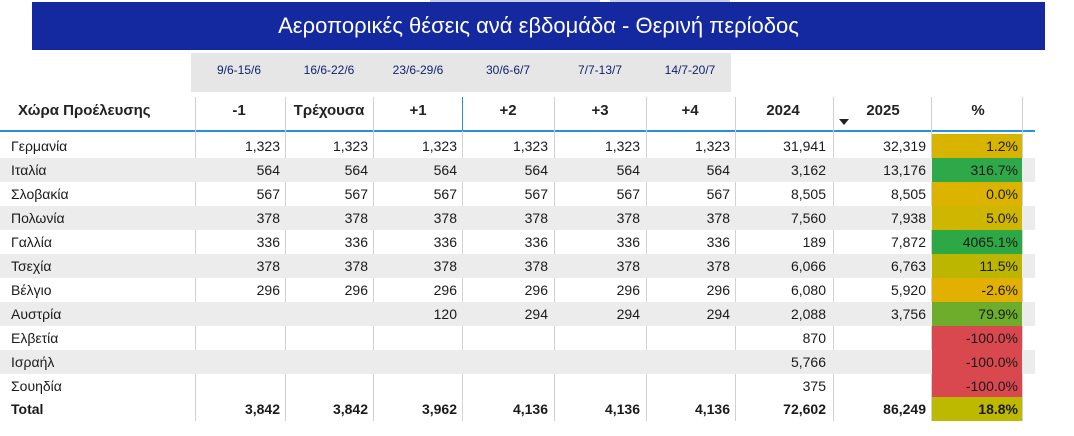 The height and width of the screenshot is (436, 1074). Describe the element at coordinates (804, 409) in the screenshot. I see `value-cell: 72,602` at that location.